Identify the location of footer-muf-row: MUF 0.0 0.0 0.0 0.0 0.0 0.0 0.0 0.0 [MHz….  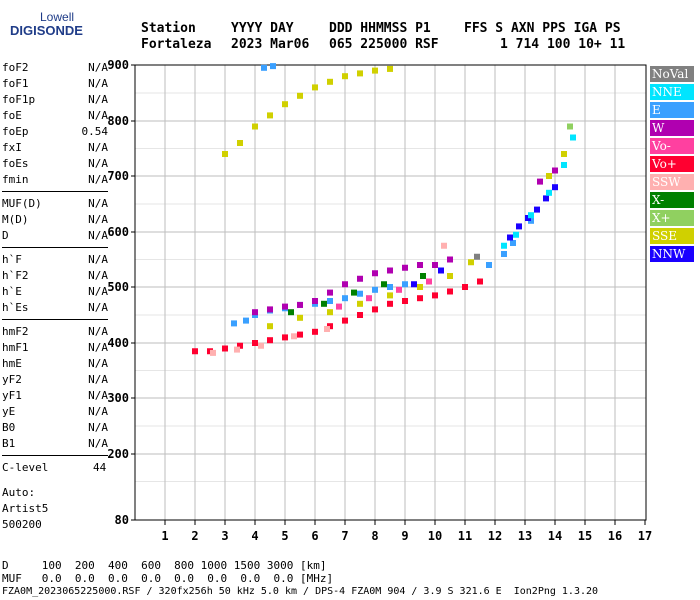
(168, 578).